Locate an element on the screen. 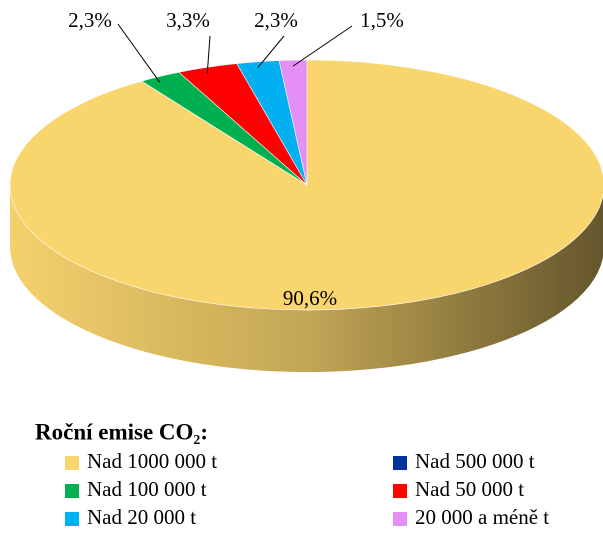 This screenshot has width=603, height=533. legend-label: 20 000 a méně t is located at coordinates (482, 517).